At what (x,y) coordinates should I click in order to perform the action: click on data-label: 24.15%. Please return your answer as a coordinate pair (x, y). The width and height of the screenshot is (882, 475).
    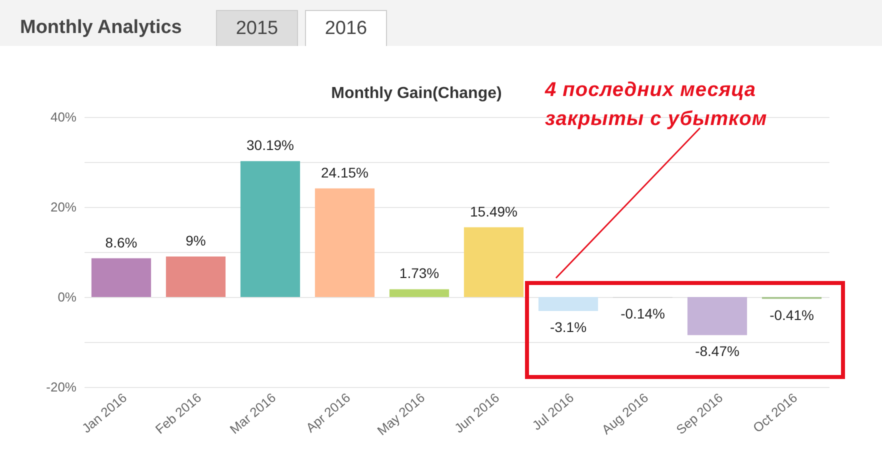
    Looking at the image, I should click on (344, 172).